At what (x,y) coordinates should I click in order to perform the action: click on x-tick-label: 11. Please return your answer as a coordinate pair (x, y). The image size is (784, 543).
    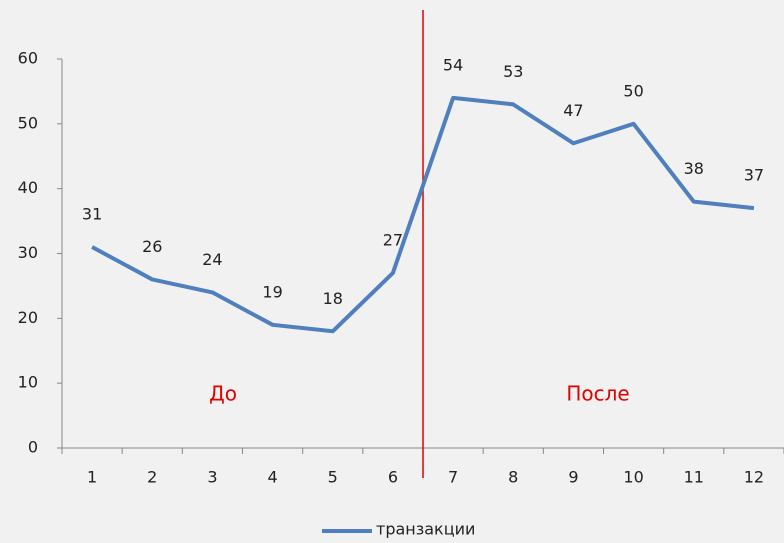
    Looking at the image, I should click on (694, 477).